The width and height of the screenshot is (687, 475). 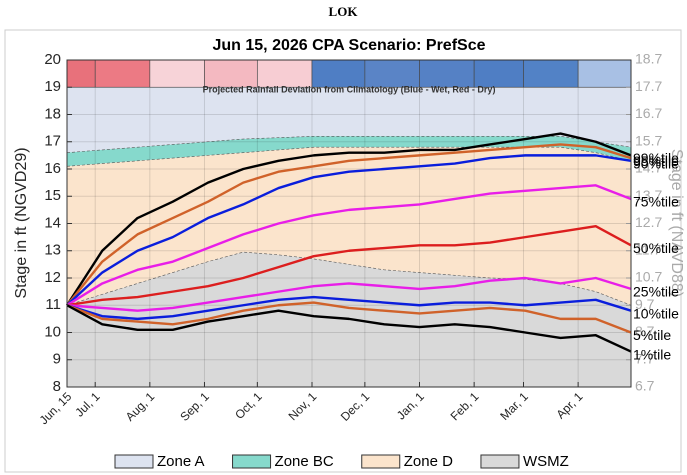 I want to click on y-tick-label: 16, so click(x=52, y=168).